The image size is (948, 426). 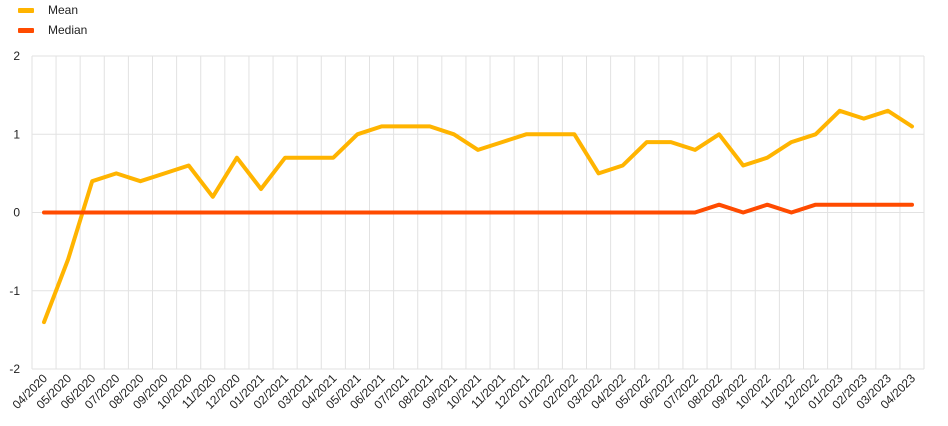 What do you see at coordinates (63, 10) in the screenshot?
I see `legend-label-mean: Mean` at bounding box center [63, 10].